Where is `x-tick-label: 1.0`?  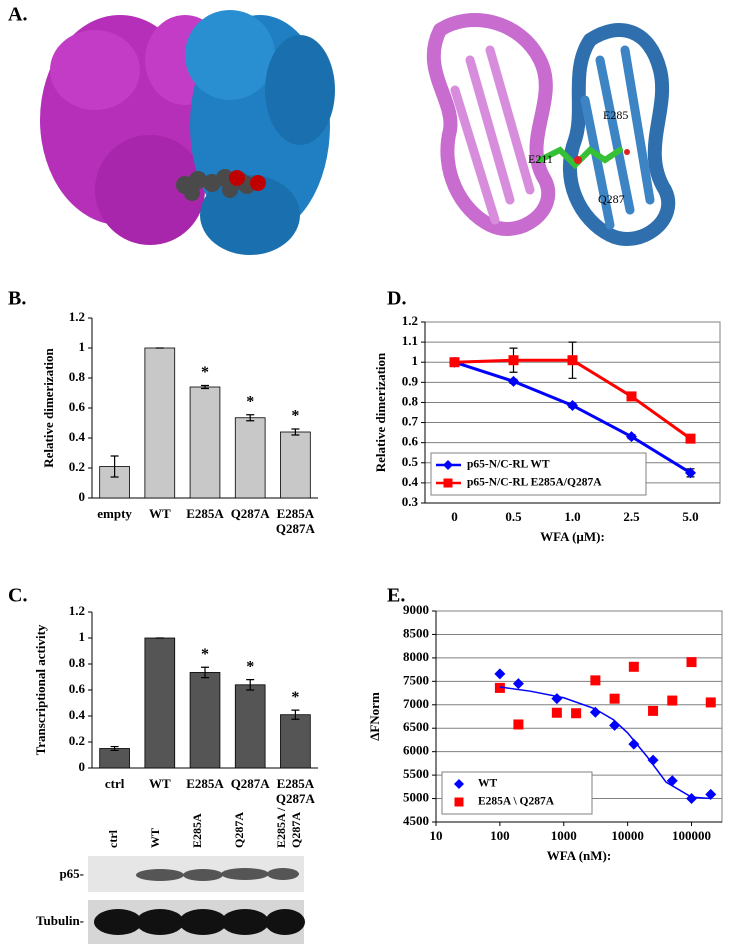 x-tick-label: 1.0 is located at coordinates (572, 516).